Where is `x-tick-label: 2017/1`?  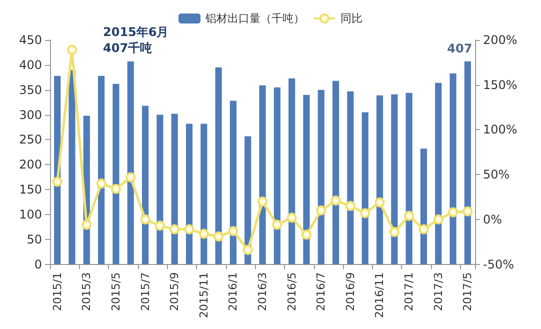
x-tick-label: 2017/1 is located at coordinates (409, 292).